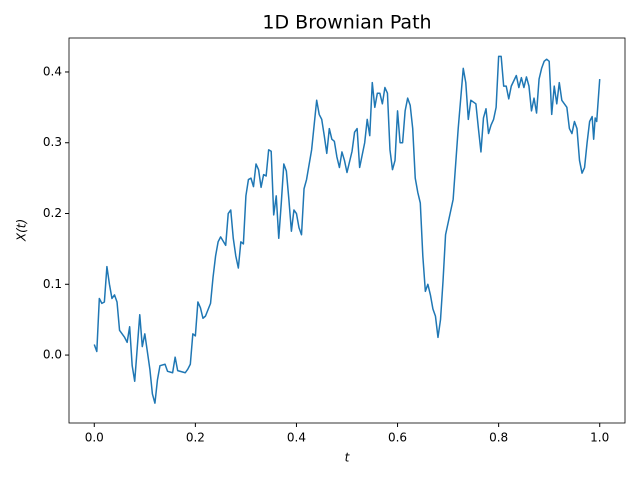 This screenshot has height=480, width=640. What do you see at coordinates (22, 230) in the screenshot?
I see `y-axis-label: X(t)` at bounding box center [22, 230].